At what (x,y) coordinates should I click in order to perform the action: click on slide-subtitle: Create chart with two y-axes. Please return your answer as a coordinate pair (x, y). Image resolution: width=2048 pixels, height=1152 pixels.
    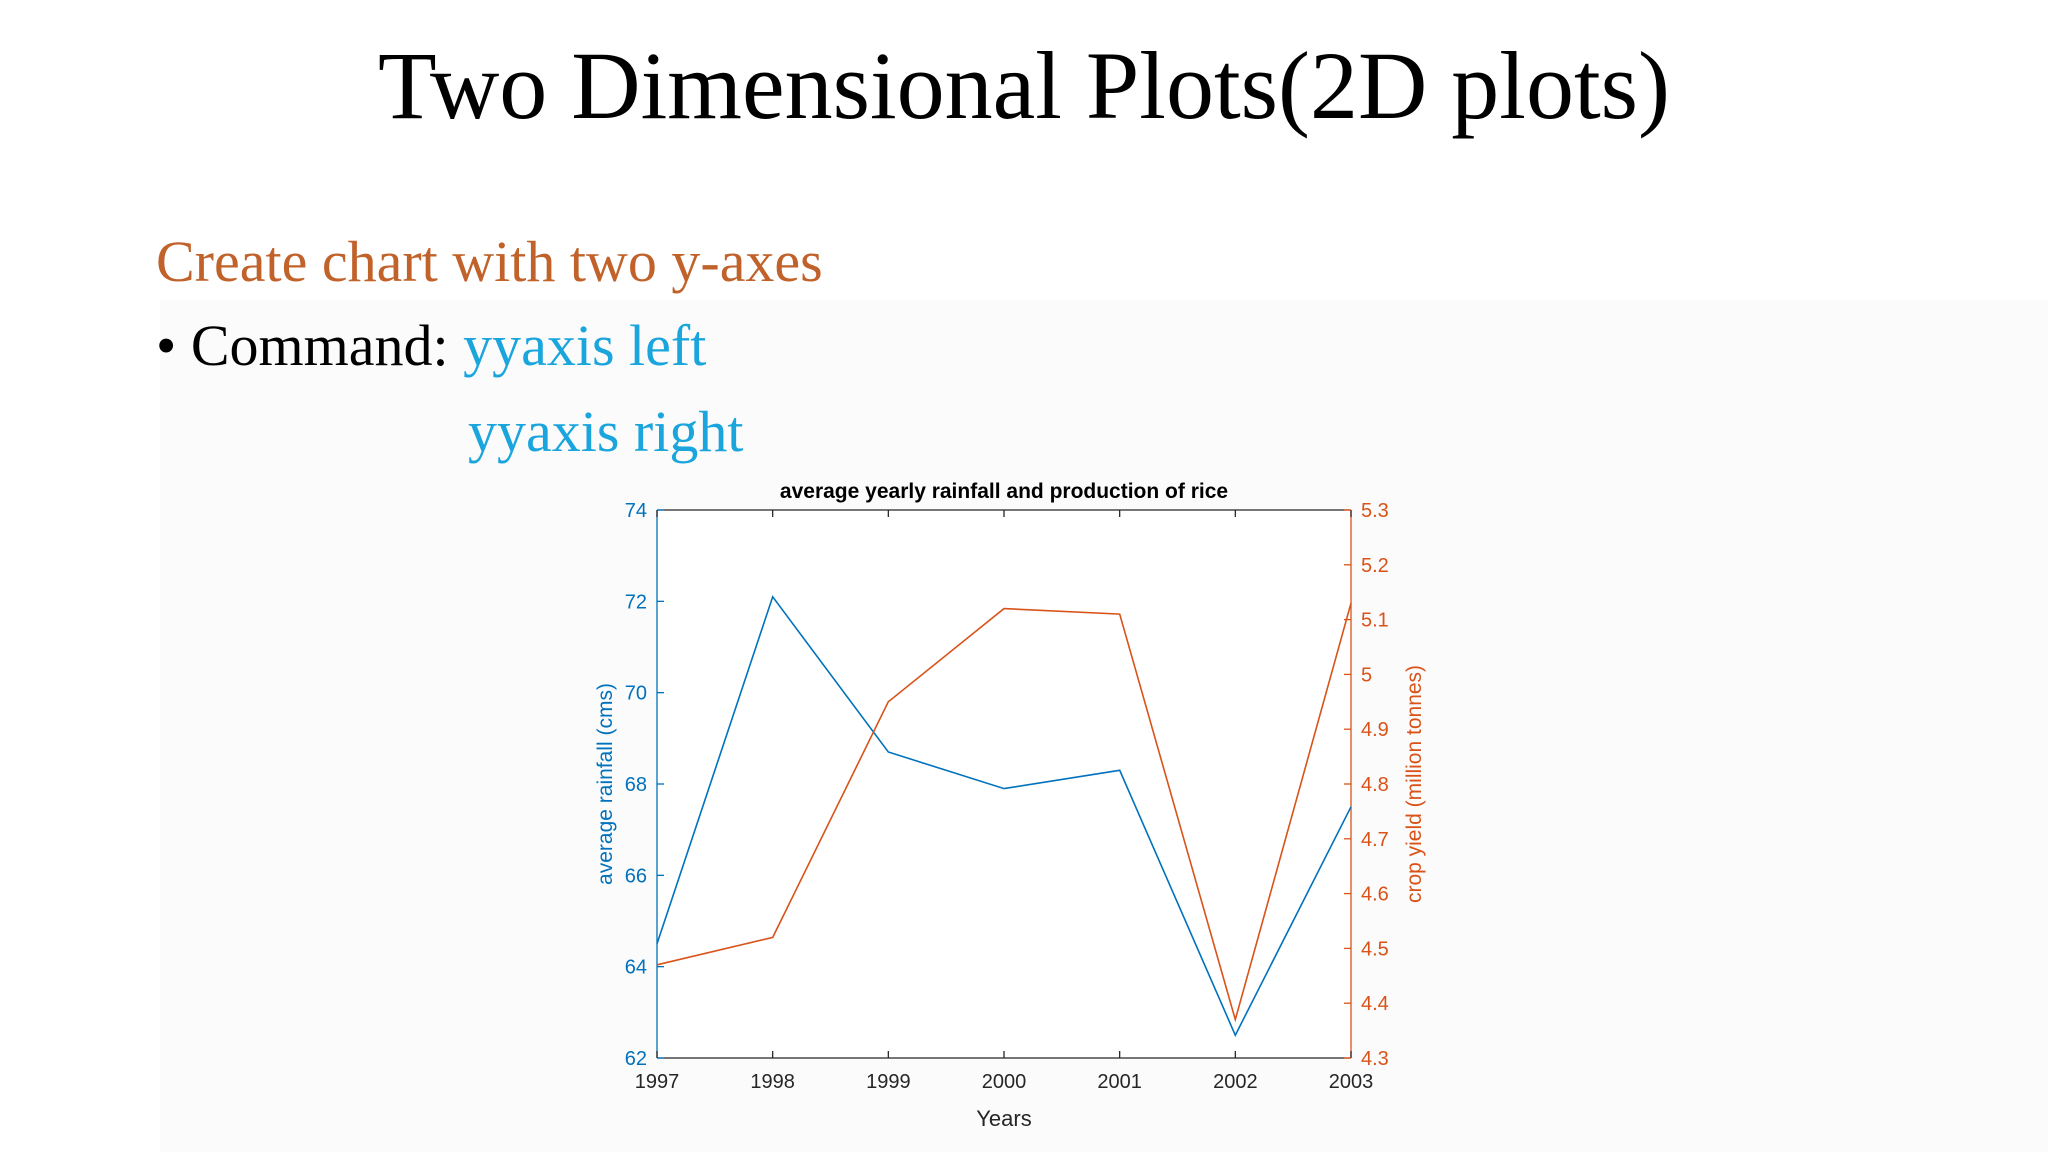
    Looking at the image, I should click on (489, 261).